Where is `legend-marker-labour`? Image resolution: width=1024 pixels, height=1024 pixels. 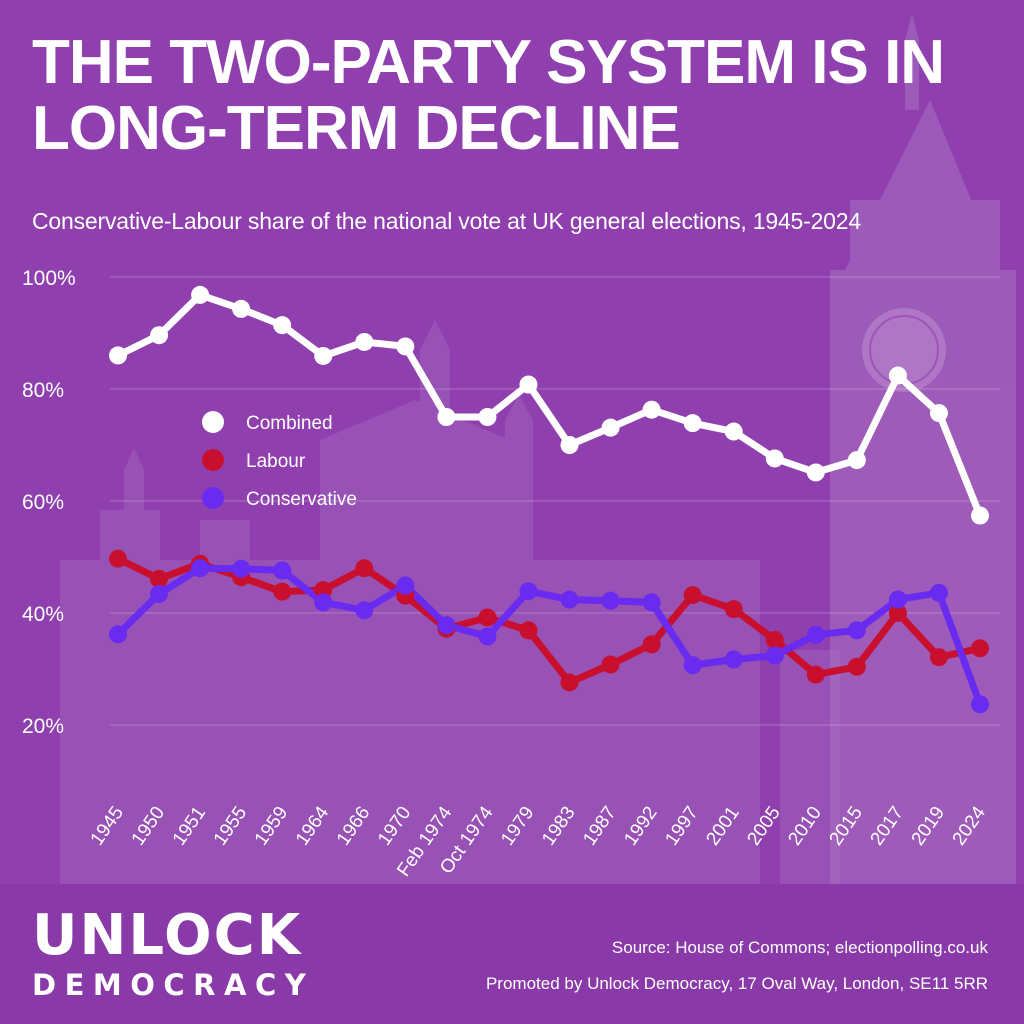 legend-marker-labour is located at coordinates (213, 460).